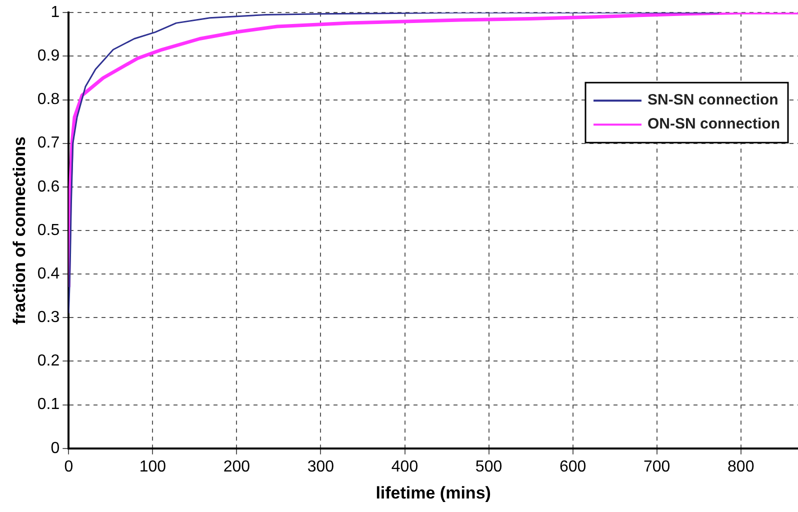 The width and height of the screenshot is (798, 512). Describe the element at coordinates (433, 492) in the screenshot. I see `x-axis-title: lifetime (mins)` at that location.